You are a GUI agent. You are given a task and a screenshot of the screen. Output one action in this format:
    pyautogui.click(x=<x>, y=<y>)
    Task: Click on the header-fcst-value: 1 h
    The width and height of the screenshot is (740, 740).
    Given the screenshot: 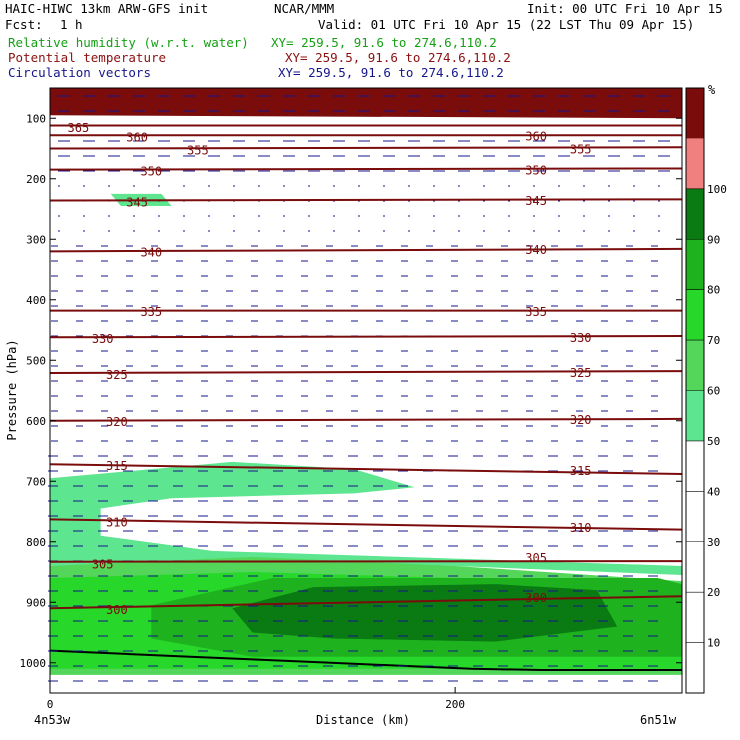 What is the action you would take?
    pyautogui.click(x=71, y=24)
    